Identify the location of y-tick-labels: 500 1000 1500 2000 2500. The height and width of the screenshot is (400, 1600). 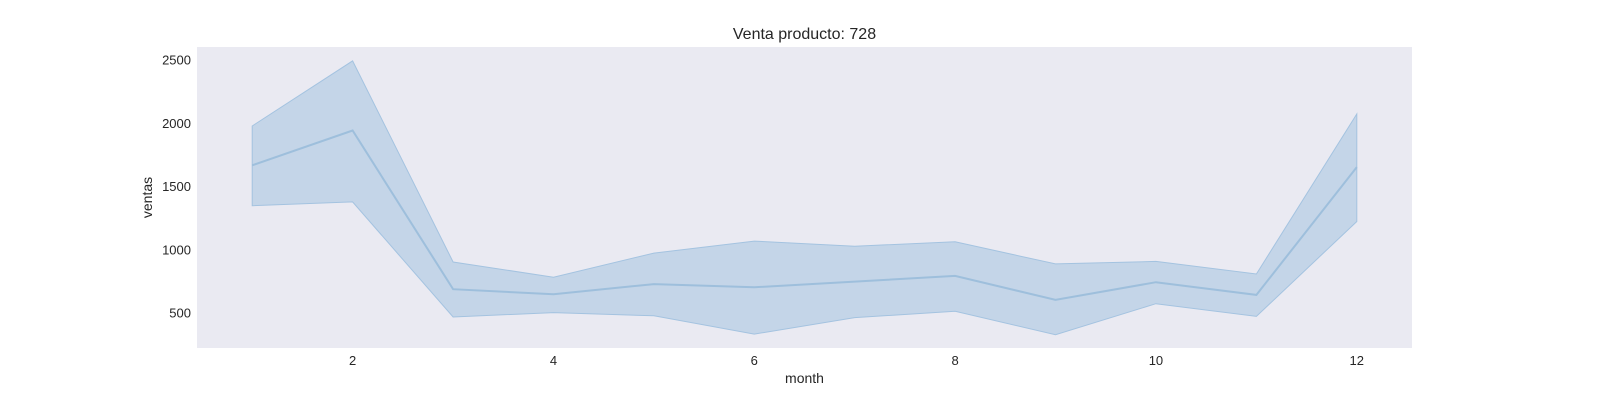
(176, 187).